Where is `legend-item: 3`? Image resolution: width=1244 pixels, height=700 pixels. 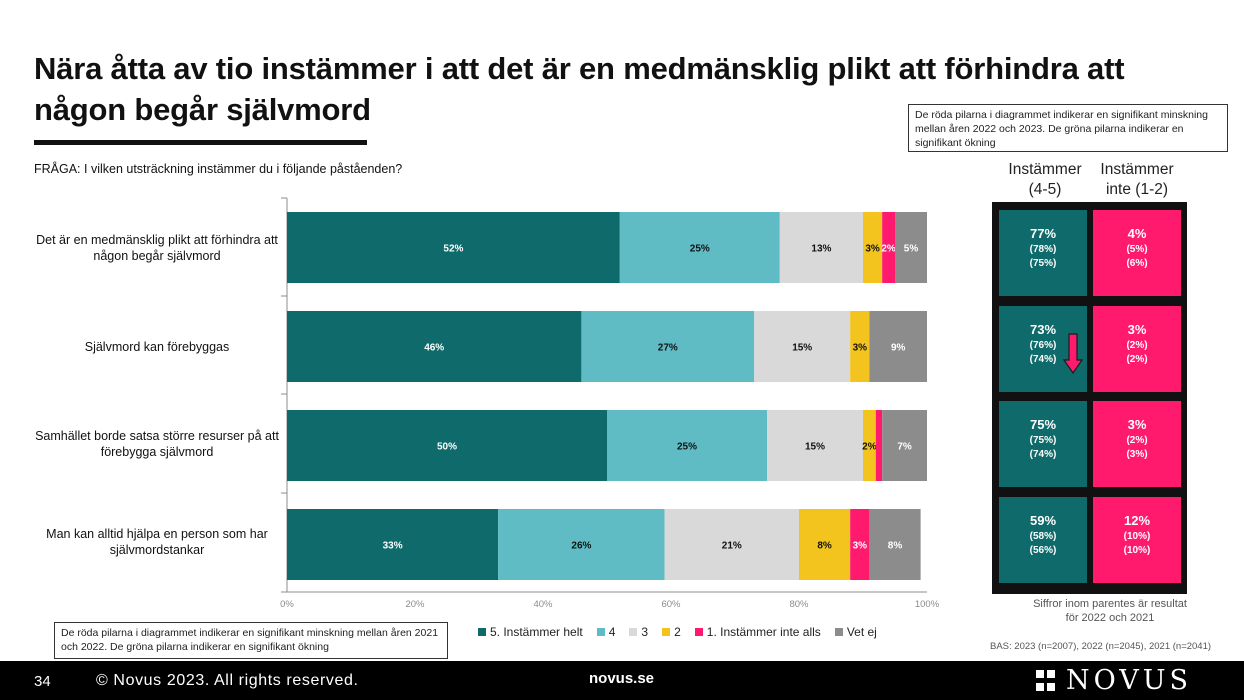 legend-item: 3 is located at coordinates (638, 632).